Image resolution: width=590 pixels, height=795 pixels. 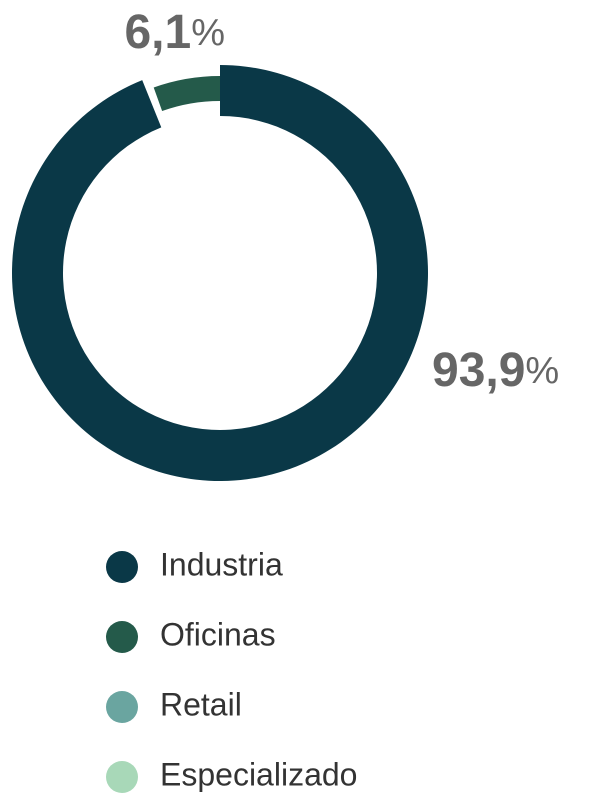 I want to click on value-label: 93,9%, so click(x=495, y=370).